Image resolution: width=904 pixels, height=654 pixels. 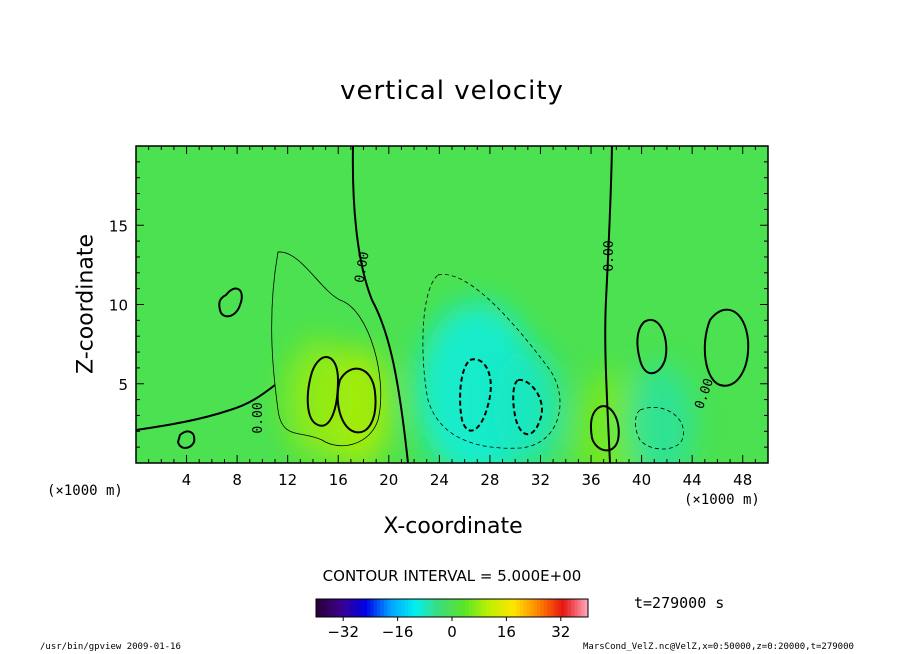 I want to click on x-tick-label: 40, so click(x=641, y=480).